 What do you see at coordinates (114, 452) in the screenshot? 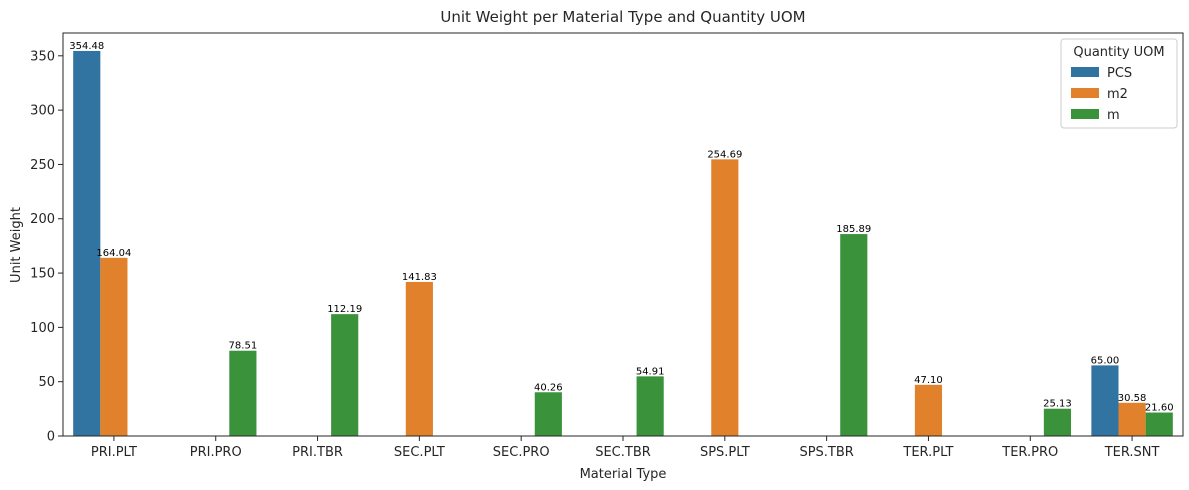
I see `x-tick-label: PRI.PLT` at bounding box center [114, 452].